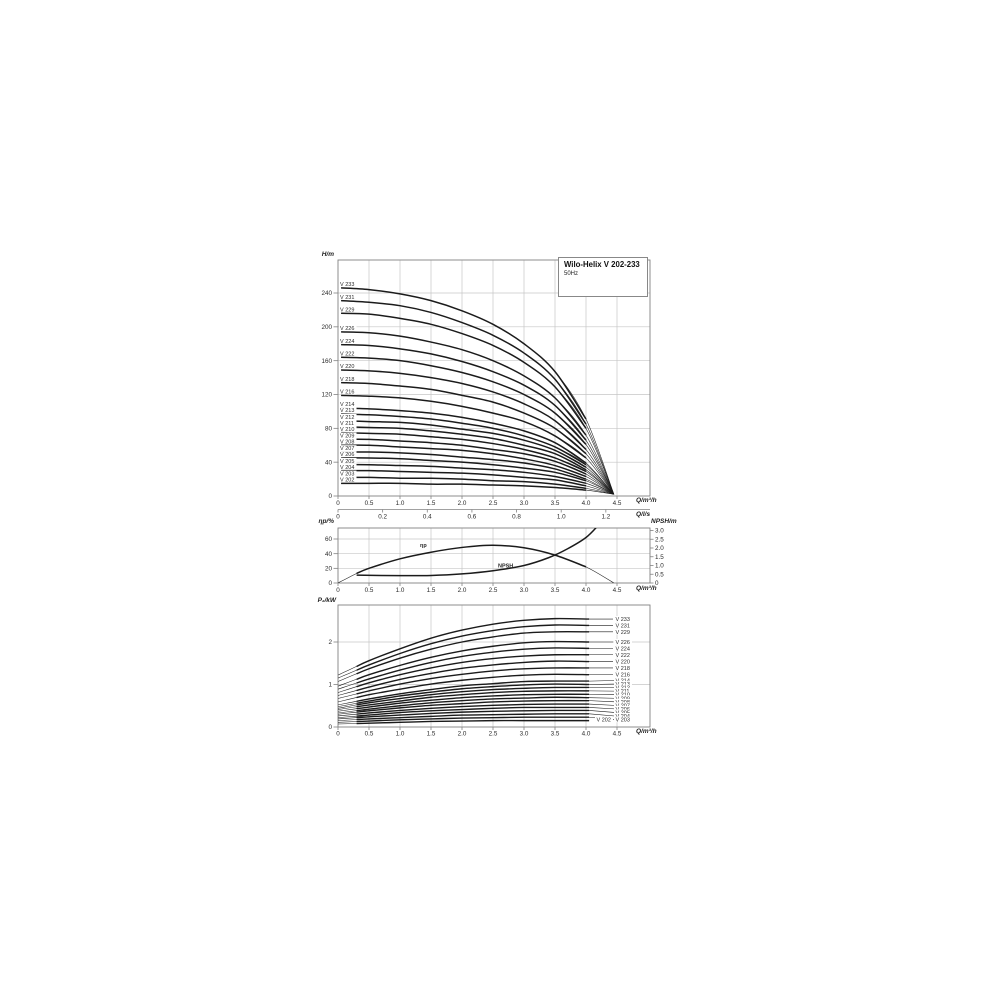 This screenshot has width=1000, height=1000. What do you see at coordinates (643, 514) in the screenshot?
I see `head-x2-axis-unit: Q/l/s` at bounding box center [643, 514].